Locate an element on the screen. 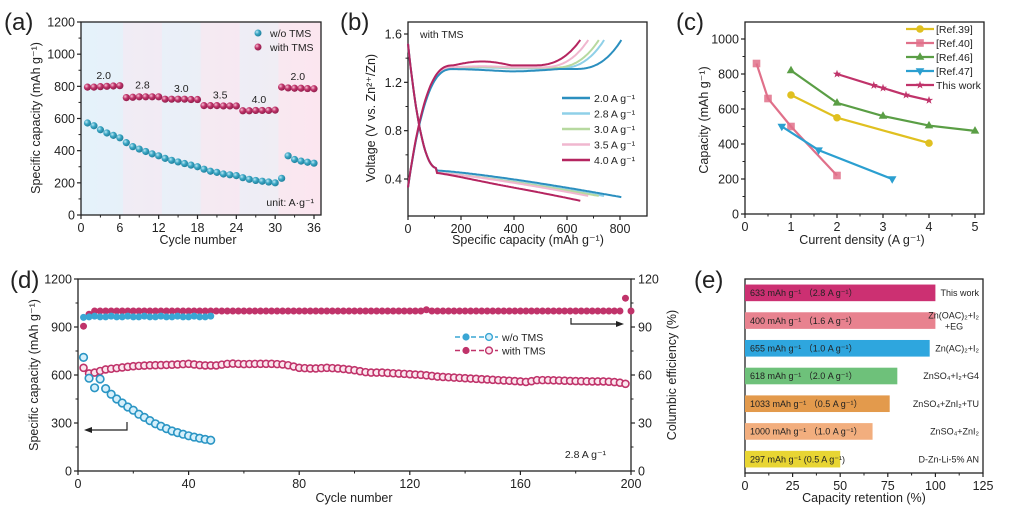  x-tick-label: 36 is located at coordinates (314, 228).